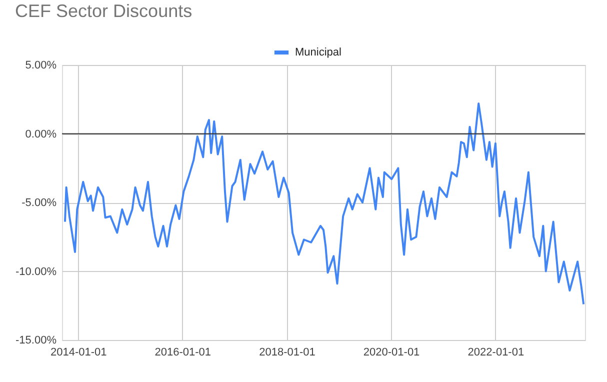 The height and width of the screenshot is (382, 607). What do you see at coordinates (183, 352) in the screenshot?
I see `x-tick-label: 2016-01-01` at bounding box center [183, 352].